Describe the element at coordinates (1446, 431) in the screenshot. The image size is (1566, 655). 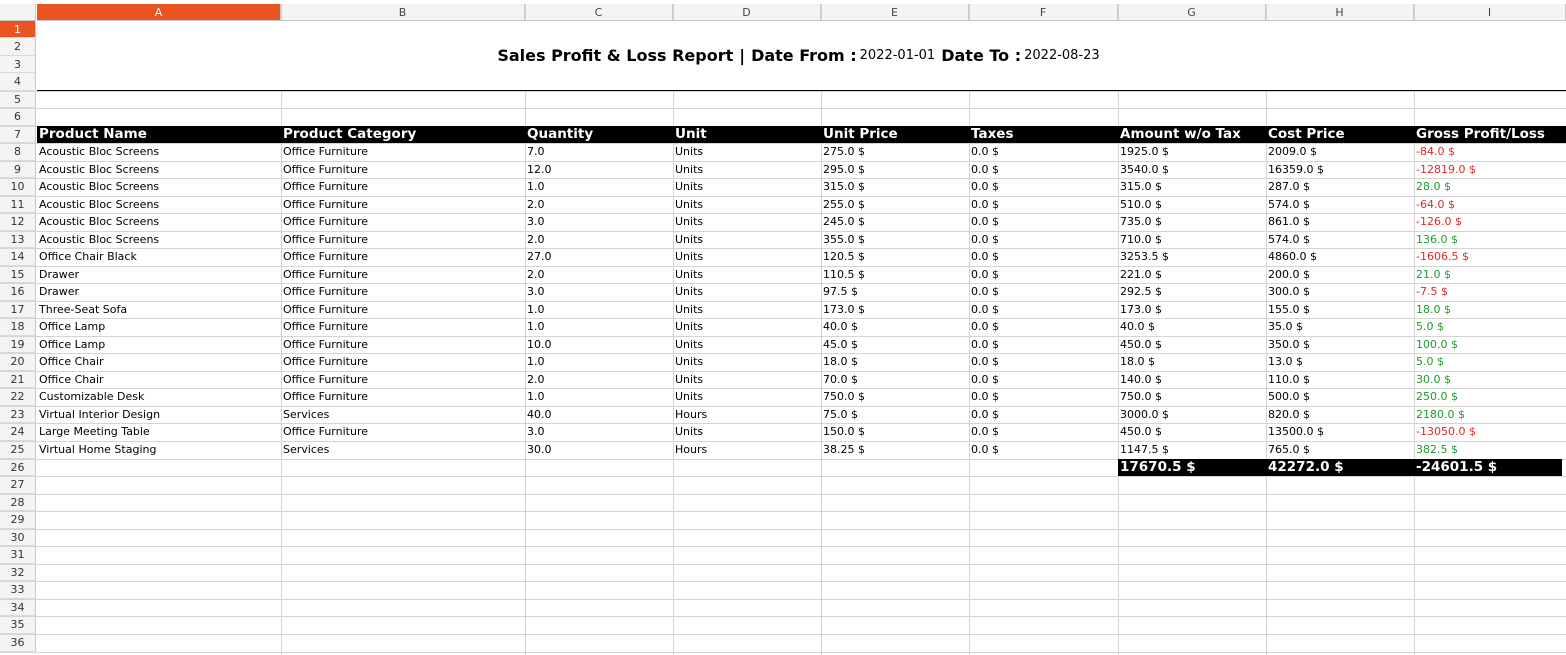
I see `table-cell: -13050.0 $` at that location.